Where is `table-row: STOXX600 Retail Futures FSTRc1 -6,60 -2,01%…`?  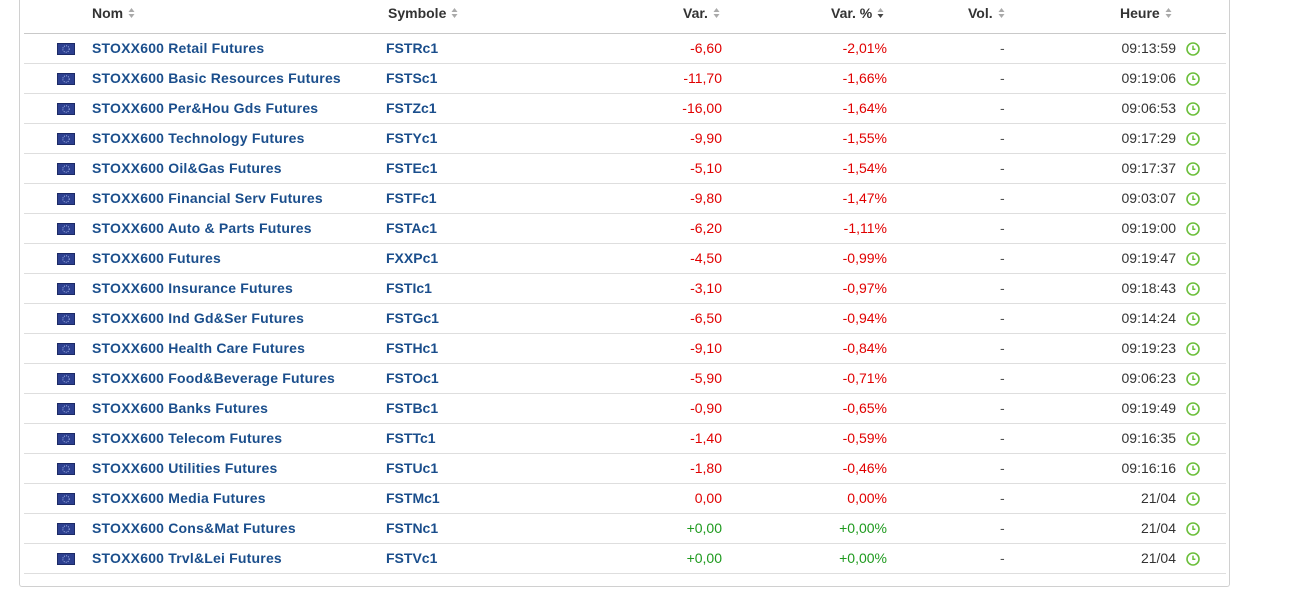 table-row: STOXX600 Retail Futures FSTRc1 -6,60 -2,01%… is located at coordinates (625, 49).